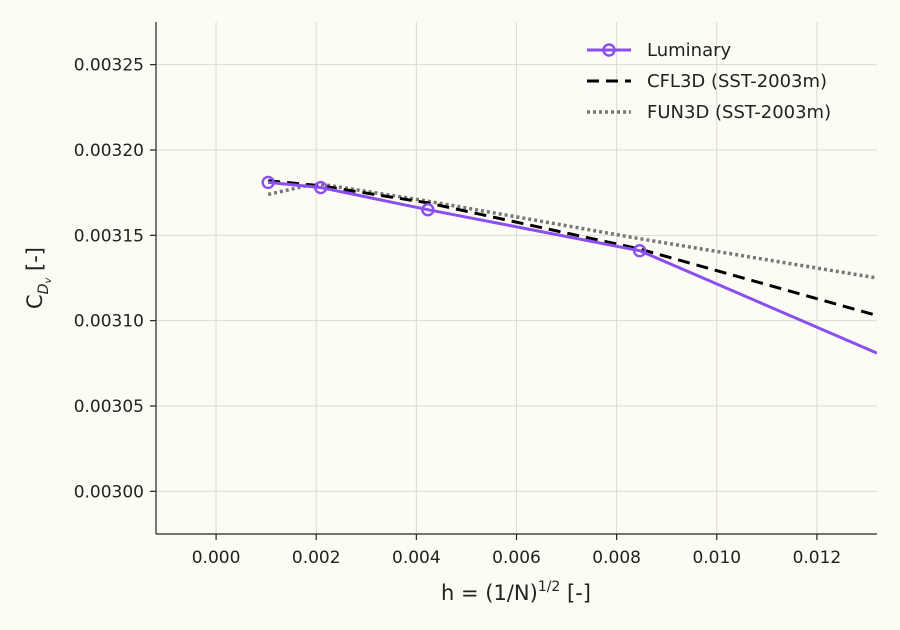  I want to click on y-axis-label-main: C, so click(35, 301).